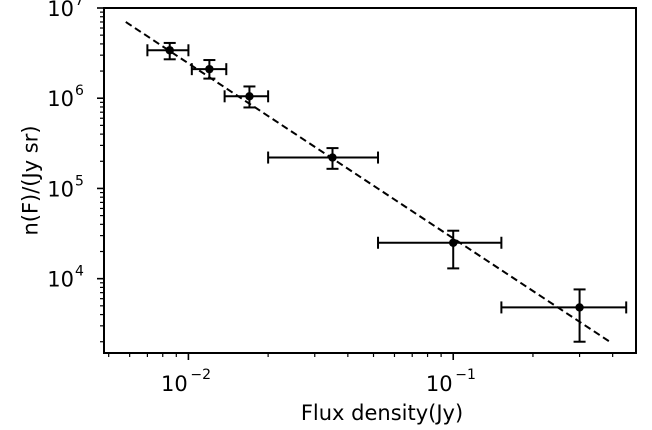 The image size is (652, 430). Describe the element at coordinates (200, 375) in the screenshot. I see `x-tick-exponent: −2` at that location.